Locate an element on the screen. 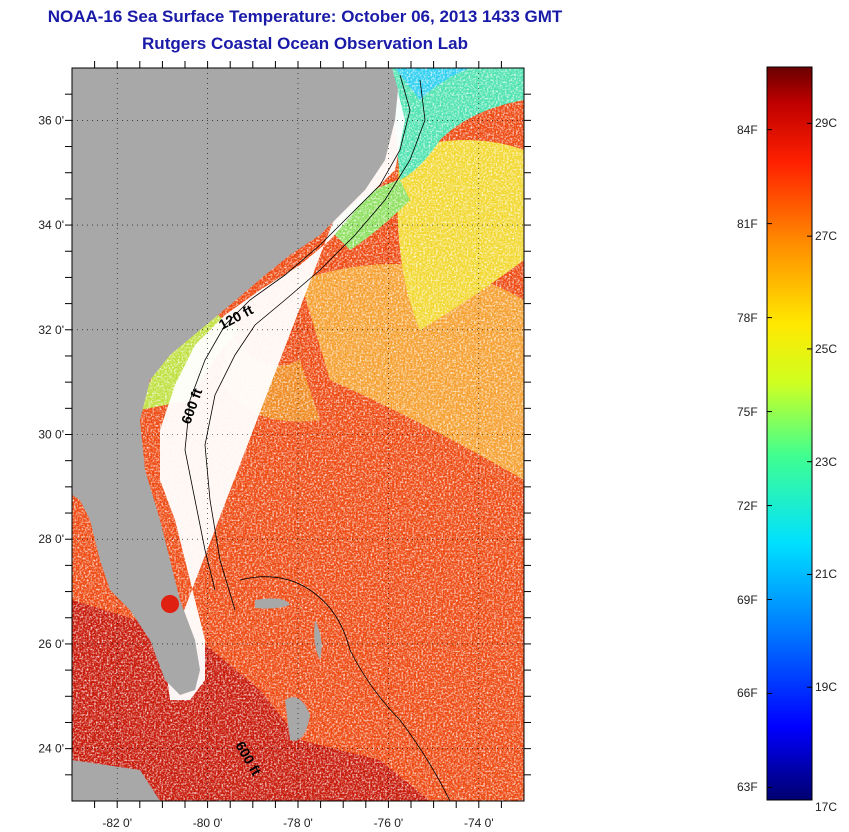 The height and width of the screenshot is (832, 849). island-andros is located at coordinates (297, 719).